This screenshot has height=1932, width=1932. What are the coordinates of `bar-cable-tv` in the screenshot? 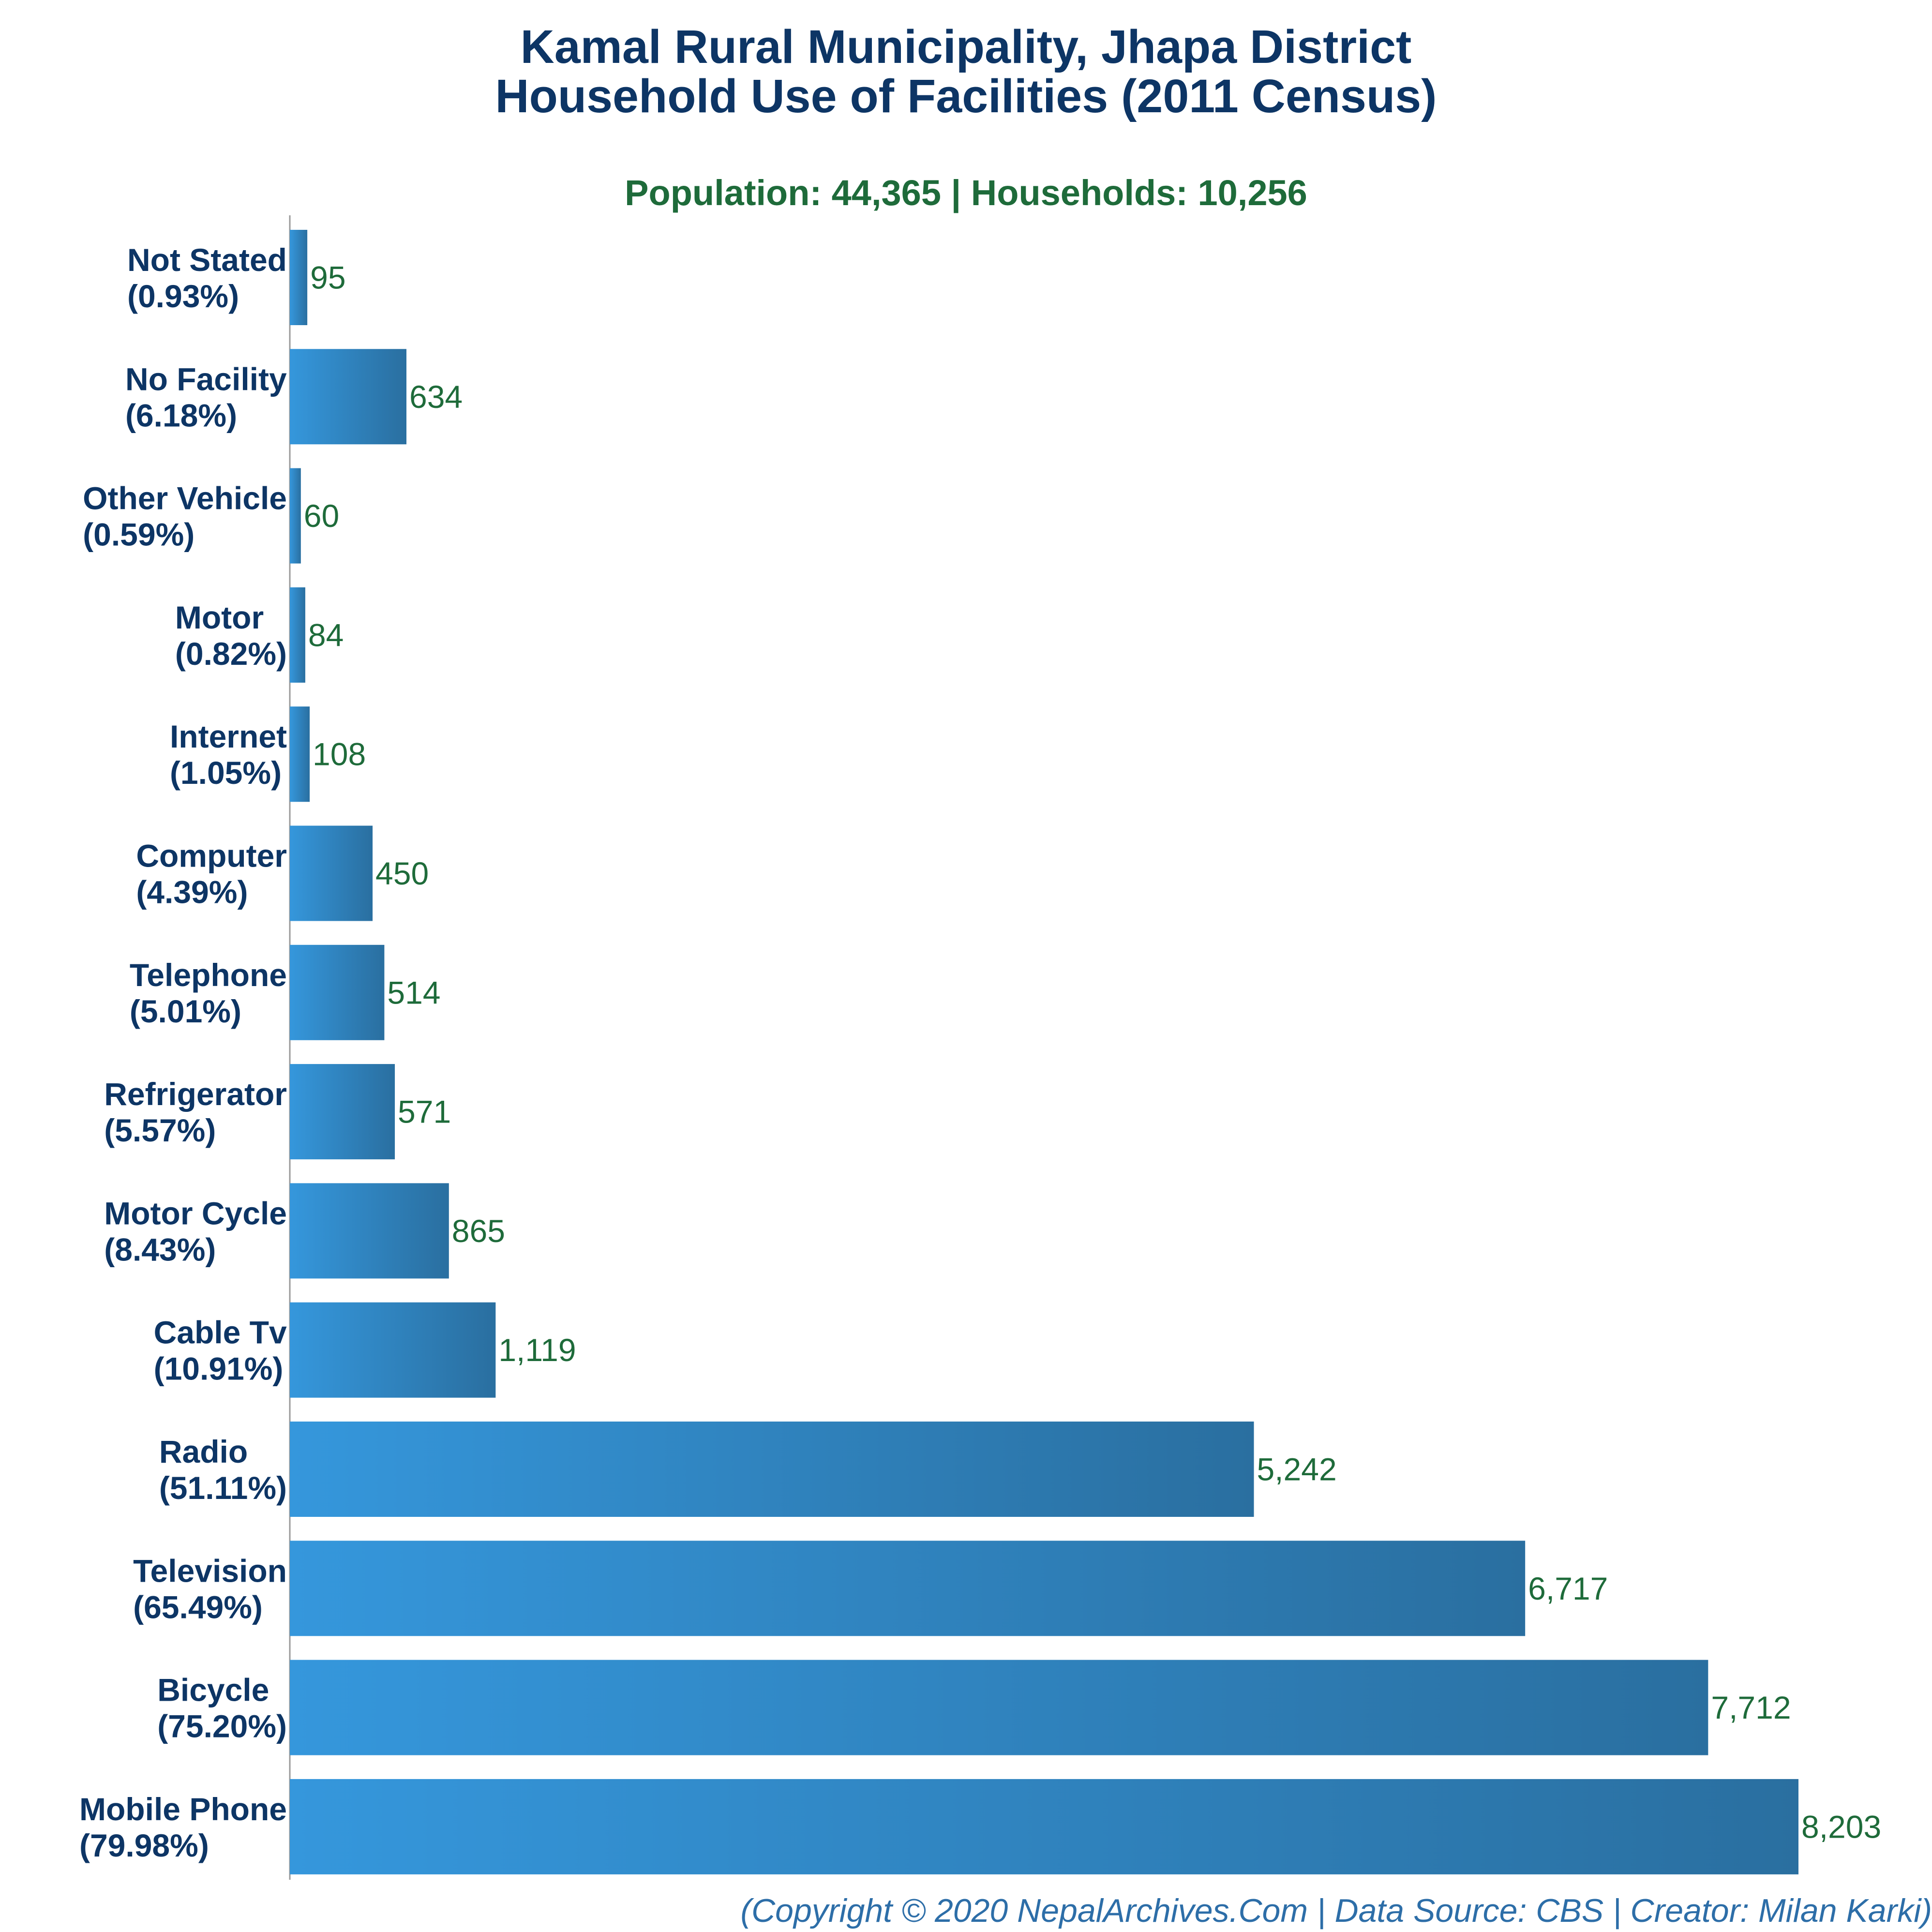 It's located at (393, 1350).